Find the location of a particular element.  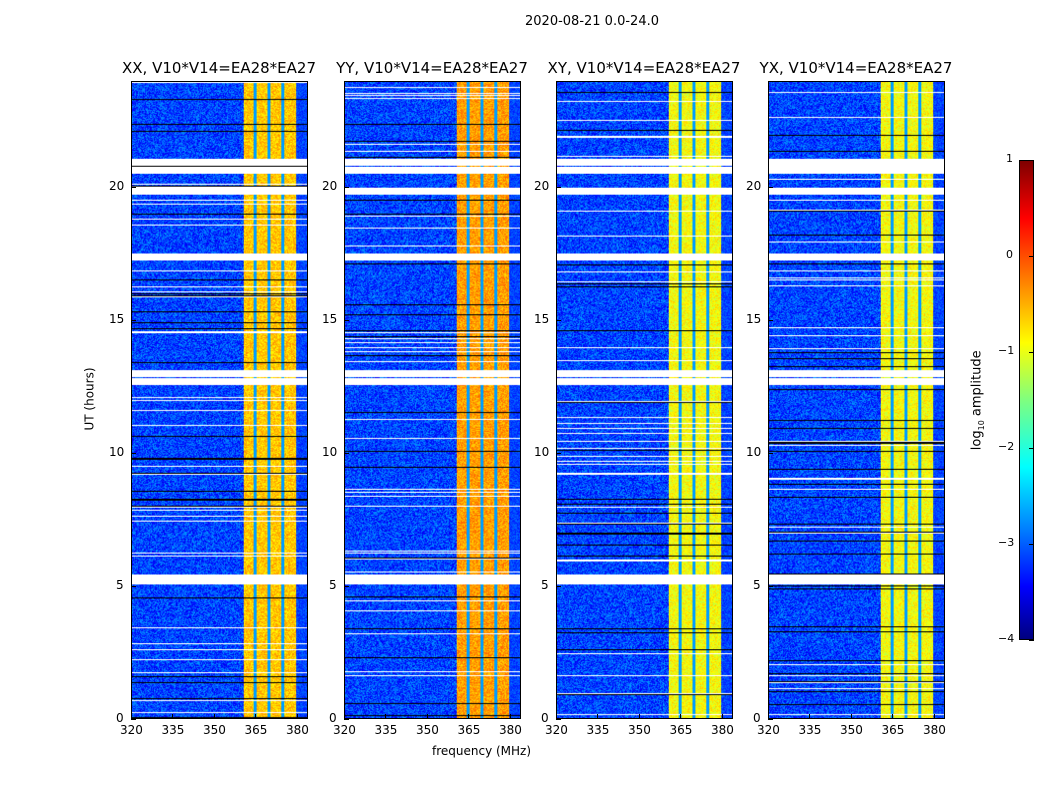

colorbar-label-rest: amplitude is located at coordinates (977, 385).